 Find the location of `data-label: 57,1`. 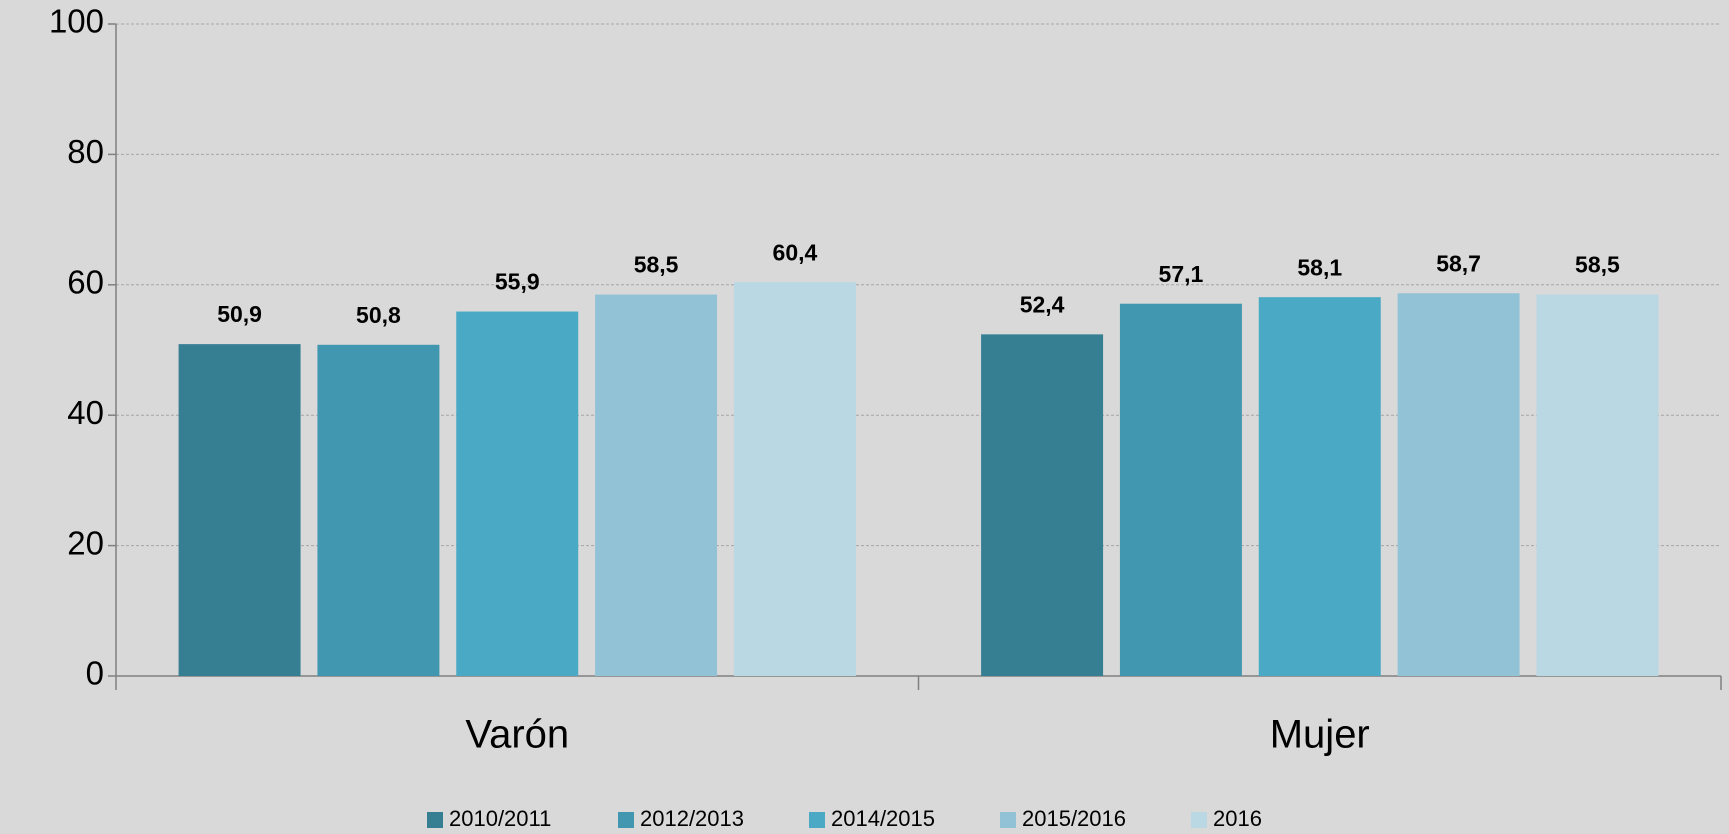

data-label: 57,1 is located at coordinates (1181, 274).